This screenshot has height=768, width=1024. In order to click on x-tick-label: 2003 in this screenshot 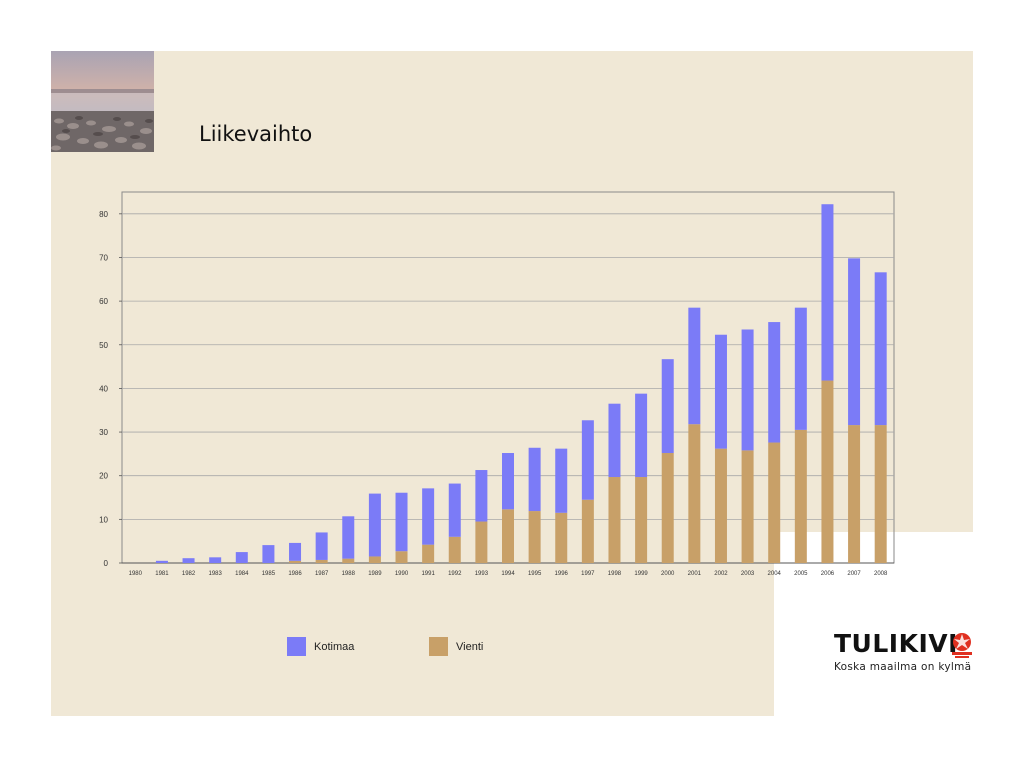, I will do `click(748, 574)`.